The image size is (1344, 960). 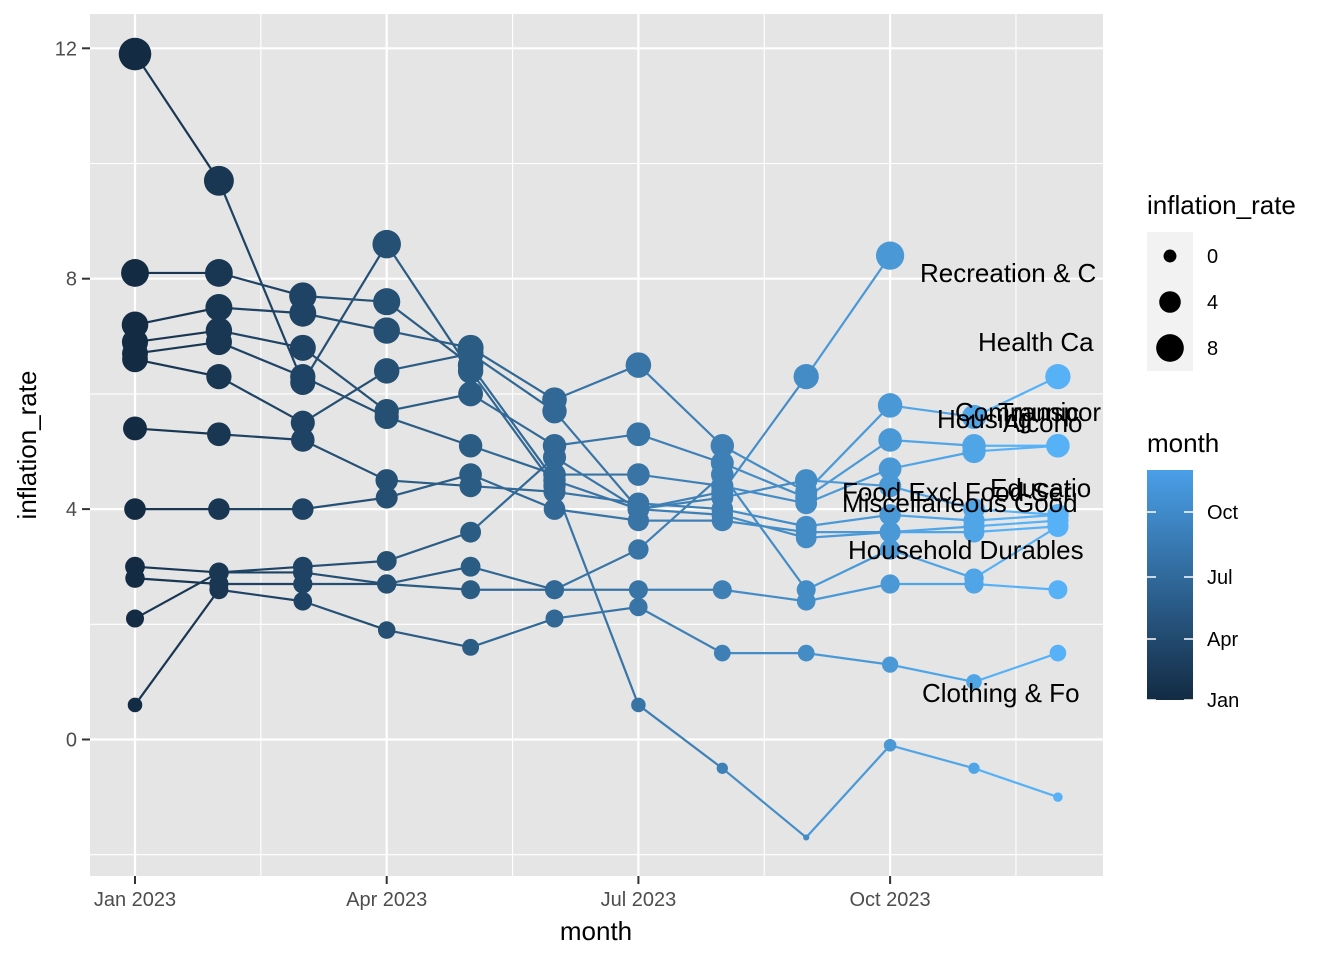 What do you see at coordinates (1221, 205) in the screenshot?
I see `size-legend-title: inflation_rate` at bounding box center [1221, 205].